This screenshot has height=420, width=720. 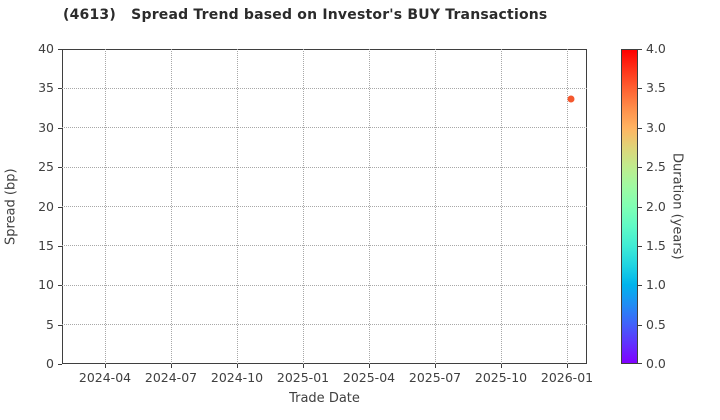 I want to click on y-tick-label: 20, so click(x=46, y=206).